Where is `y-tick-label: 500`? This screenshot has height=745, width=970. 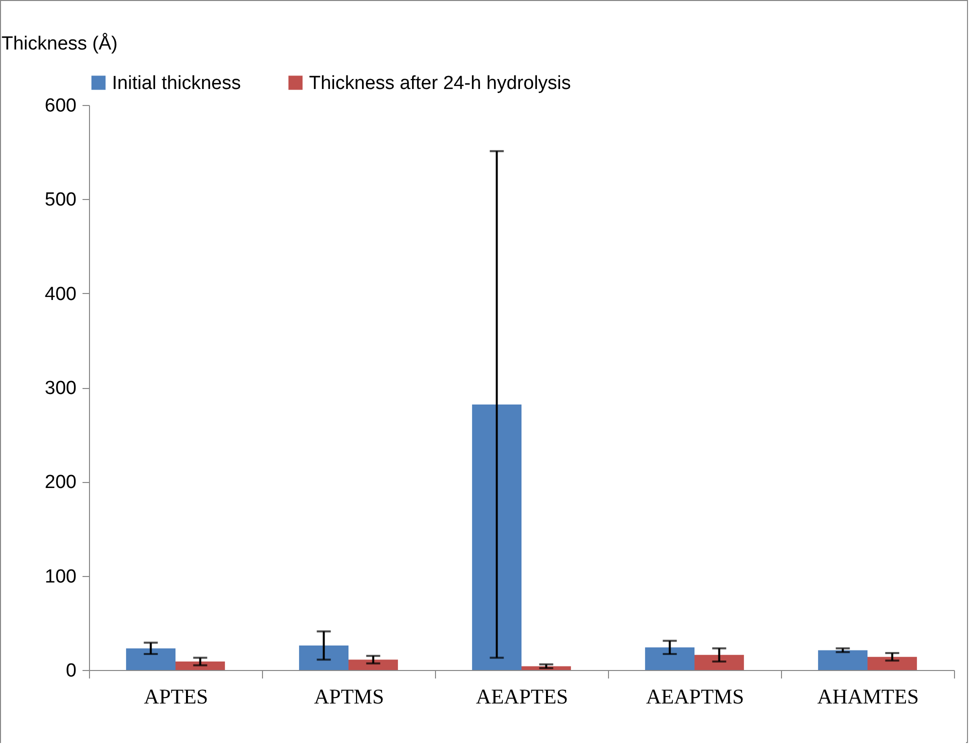 y-tick-label: 500 is located at coordinates (60, 200).